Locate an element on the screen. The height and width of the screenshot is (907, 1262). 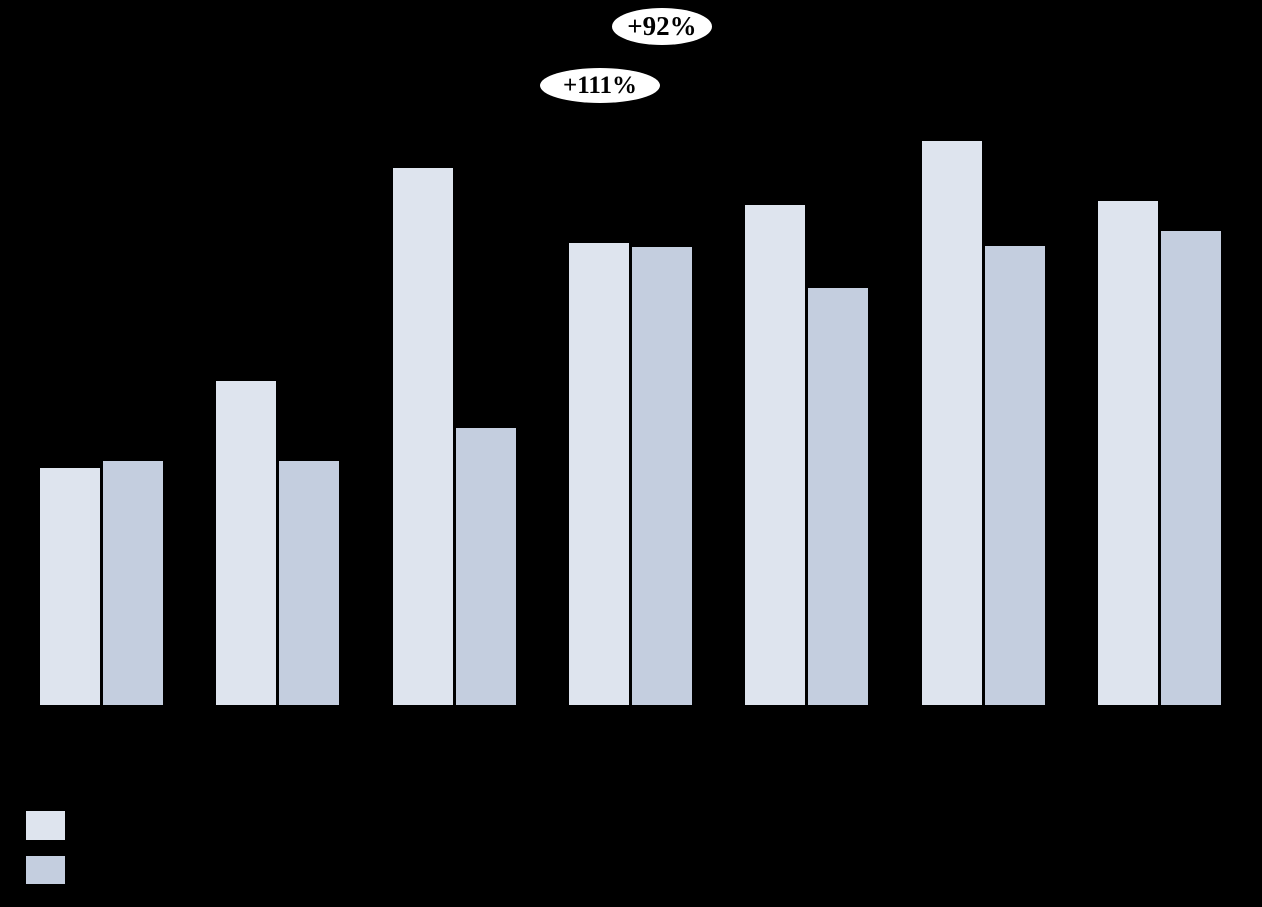
annotation-label-plus-111pct: +111% is located at coordinates (600, 85).